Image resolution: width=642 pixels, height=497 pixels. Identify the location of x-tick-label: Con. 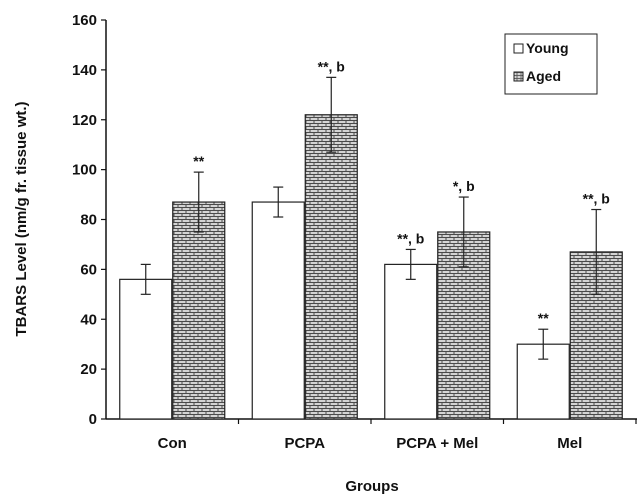
(172, 443).